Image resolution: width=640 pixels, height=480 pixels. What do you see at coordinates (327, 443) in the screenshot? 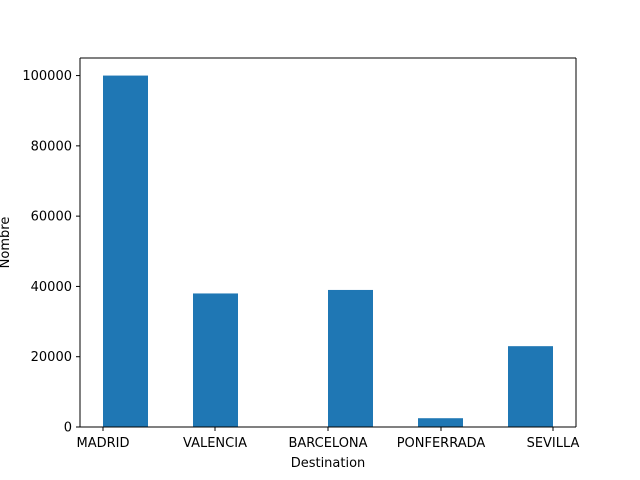
I see `x-tick-label: BARCELONA` at bounding box center [327, 443].